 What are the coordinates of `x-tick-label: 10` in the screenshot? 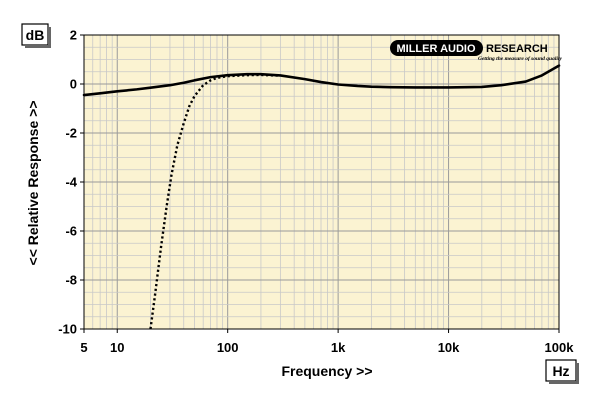 It's located at (117, 347).